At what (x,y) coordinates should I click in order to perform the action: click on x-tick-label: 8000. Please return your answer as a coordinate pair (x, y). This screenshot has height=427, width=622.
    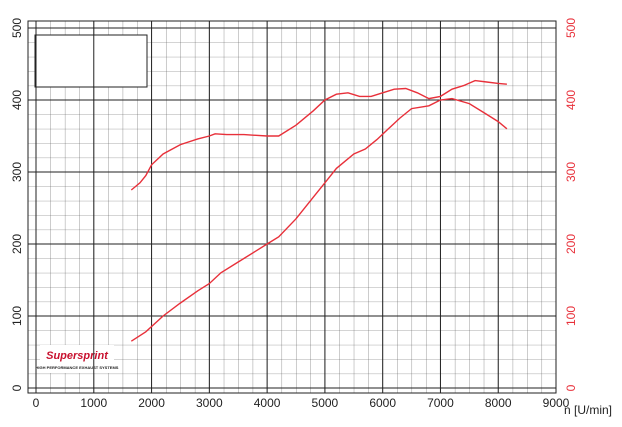
    Looking at the image, I should click on (498, 403).